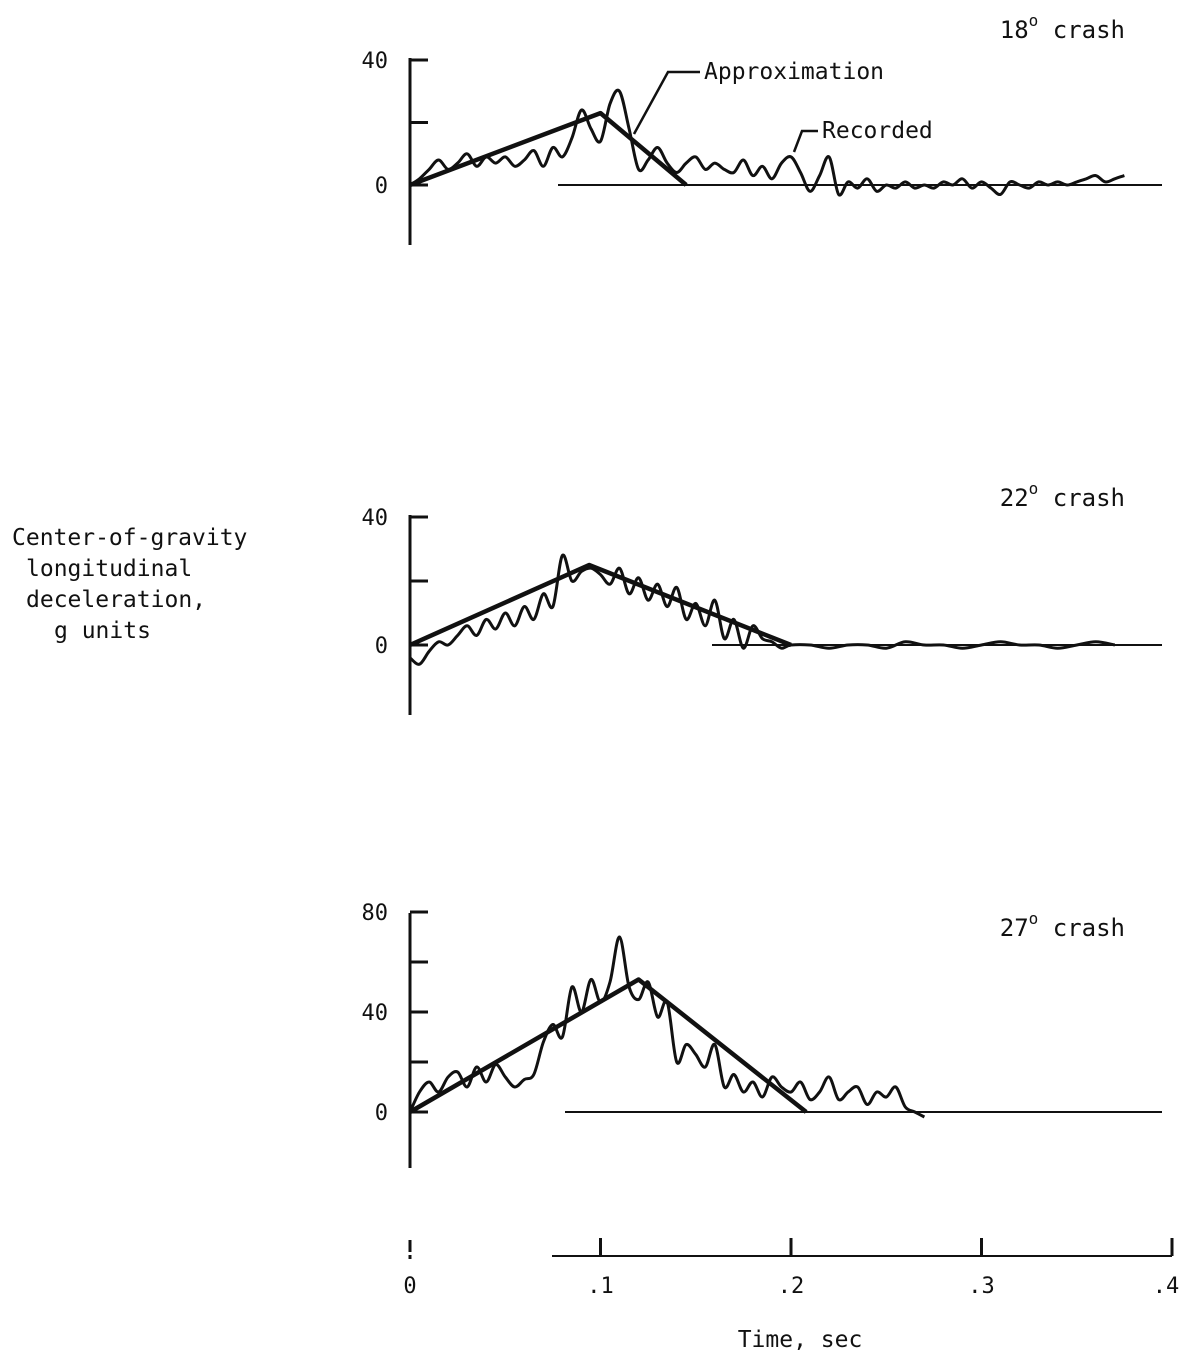  I want to click on time-axis: 0 .1 .2 .3 .4, so click(791, 1268).